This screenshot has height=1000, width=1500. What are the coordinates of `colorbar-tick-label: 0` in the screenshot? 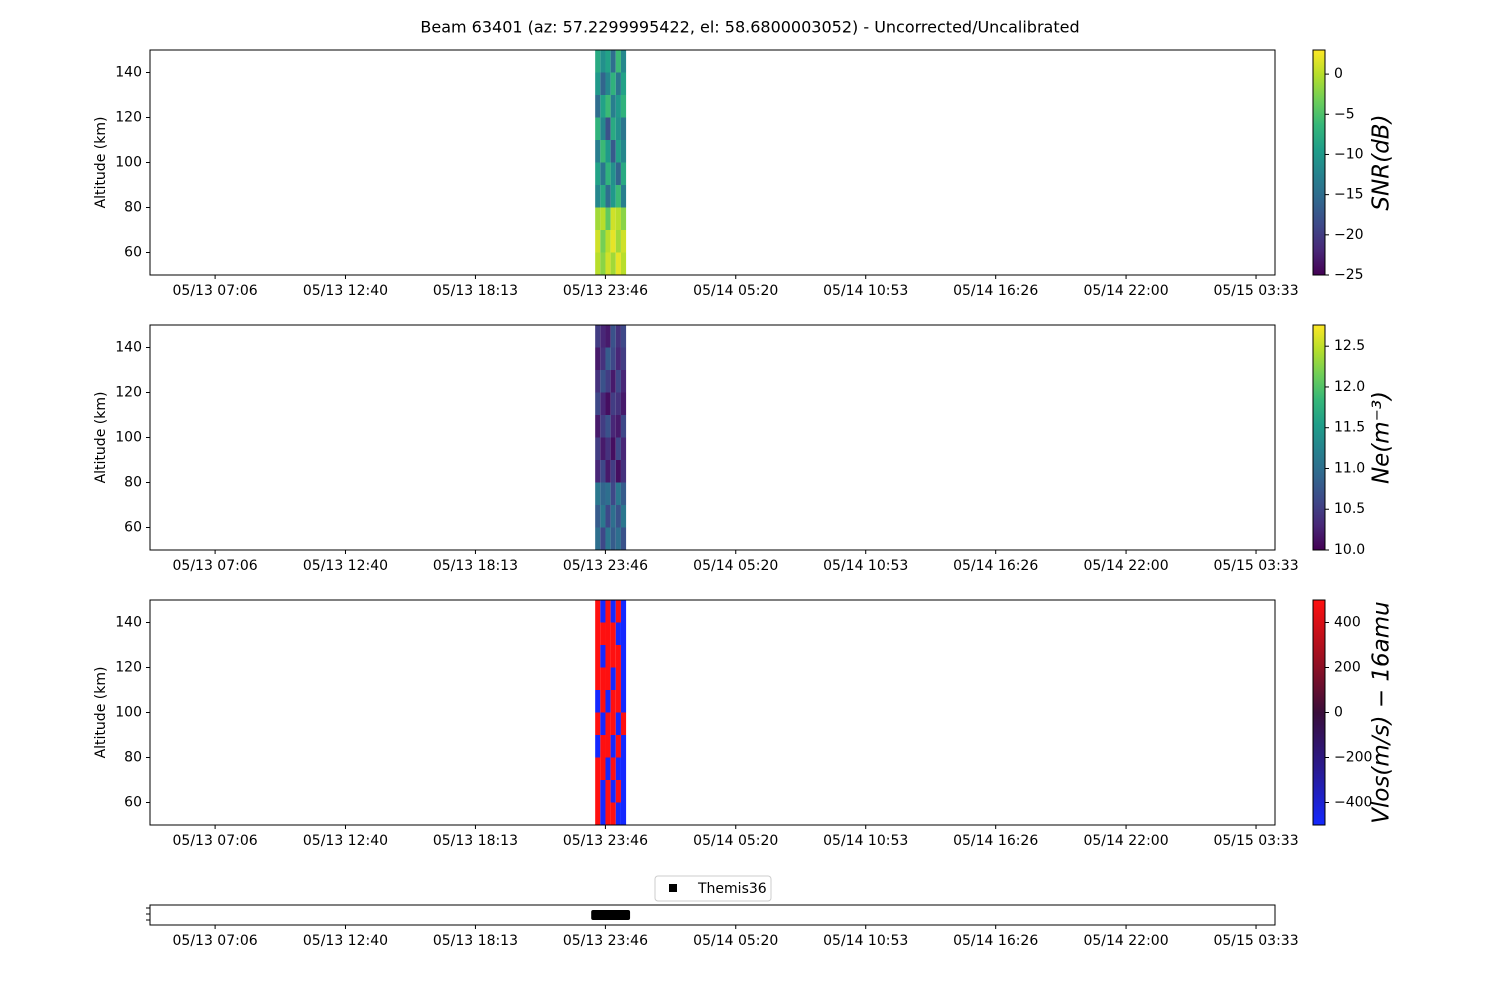 It's located at (1338, 74).